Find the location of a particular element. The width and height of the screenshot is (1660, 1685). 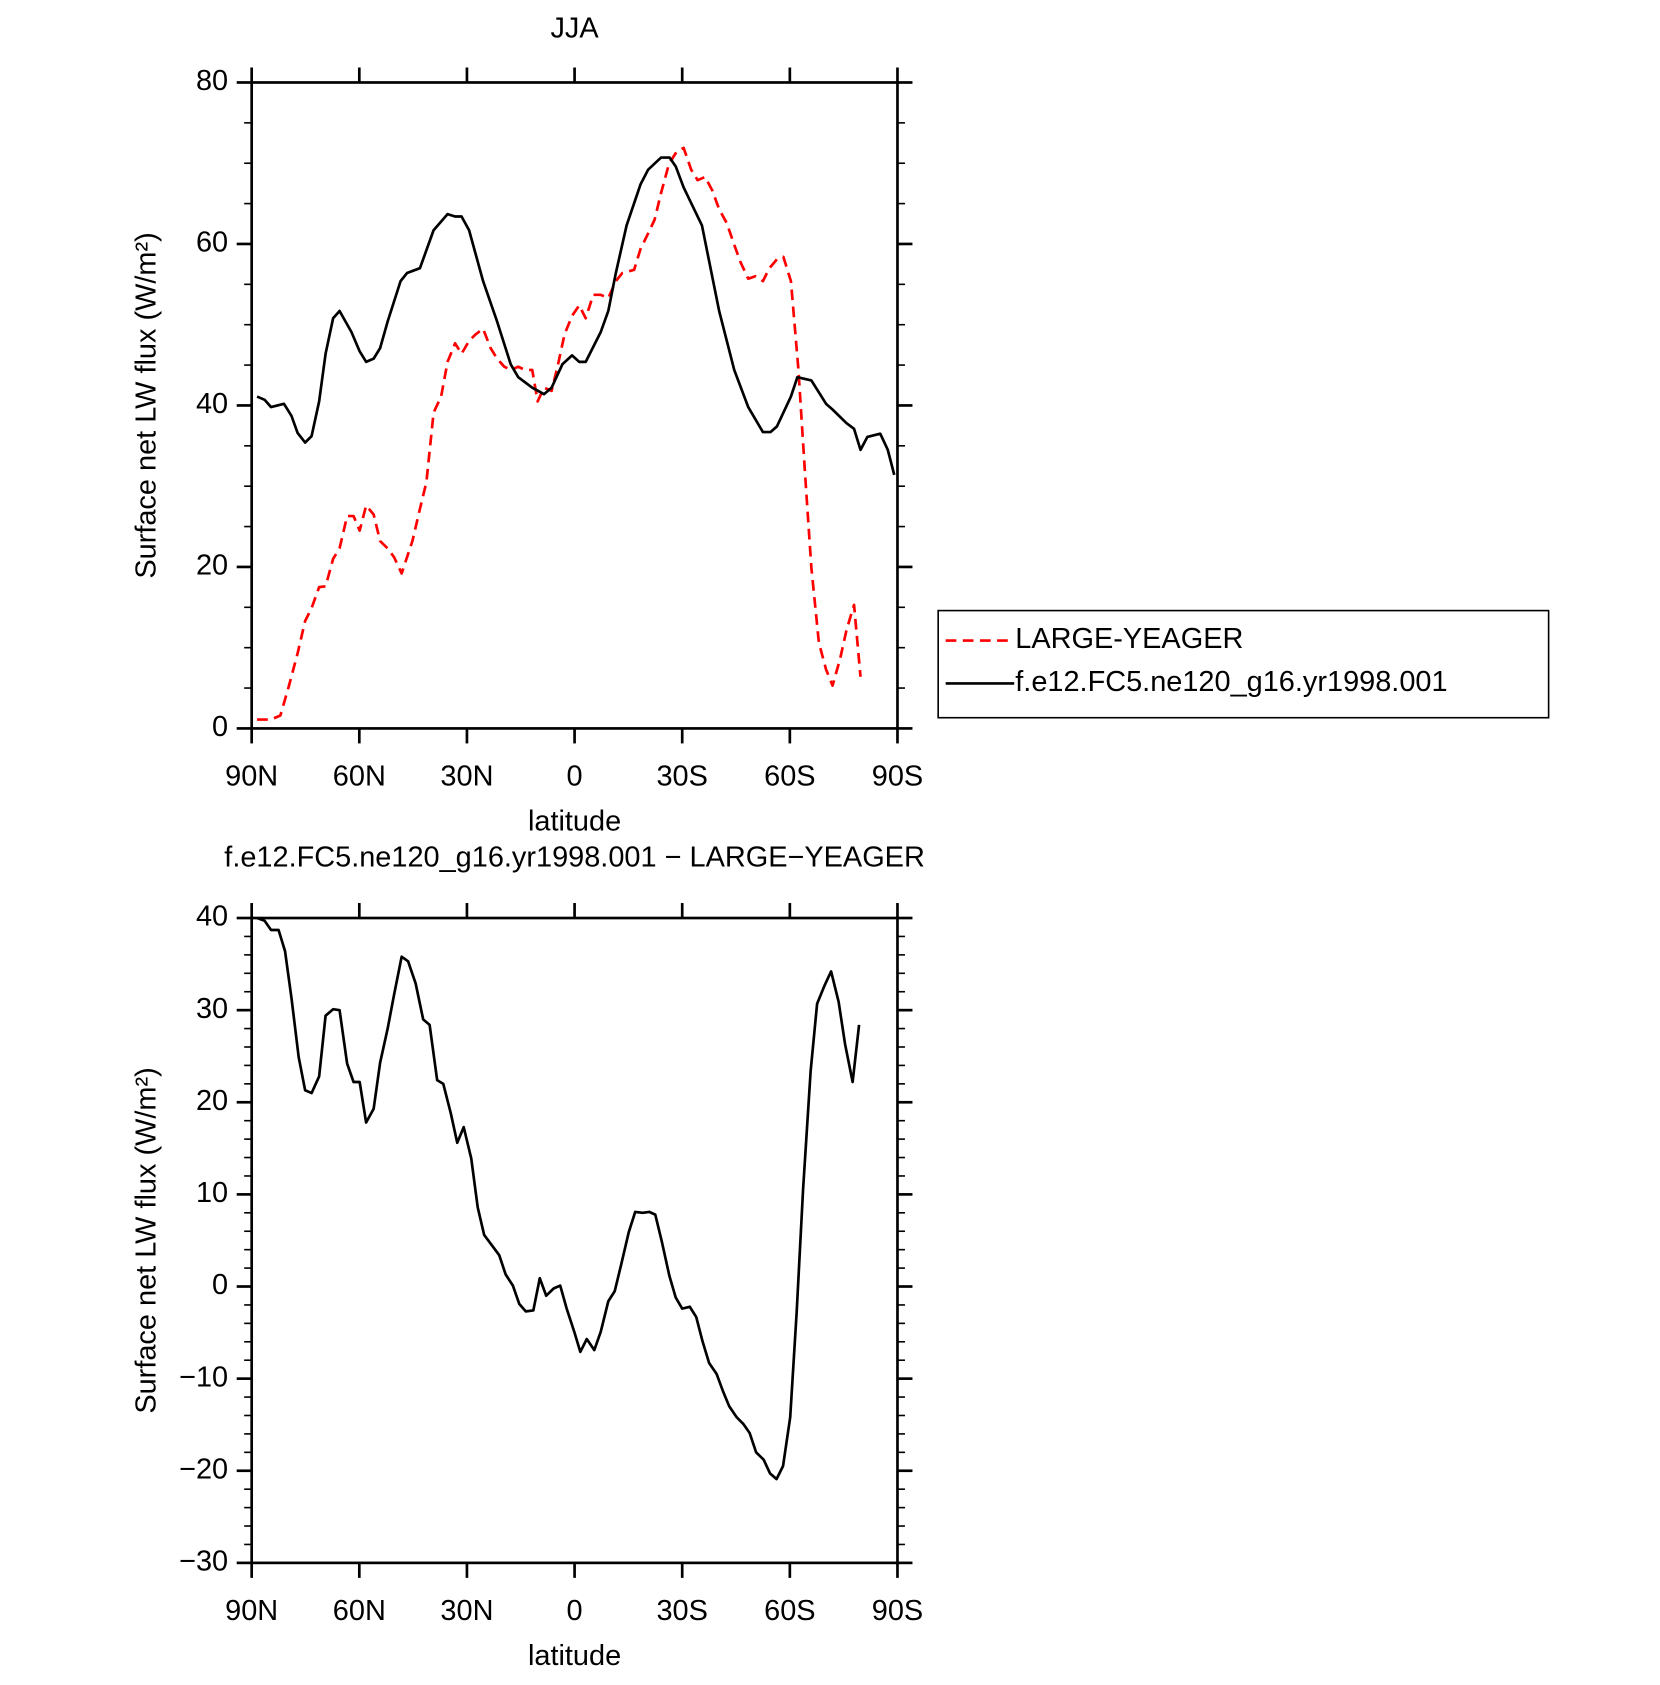

y-tick-label: 10 is located at coordinates (212, 1193).